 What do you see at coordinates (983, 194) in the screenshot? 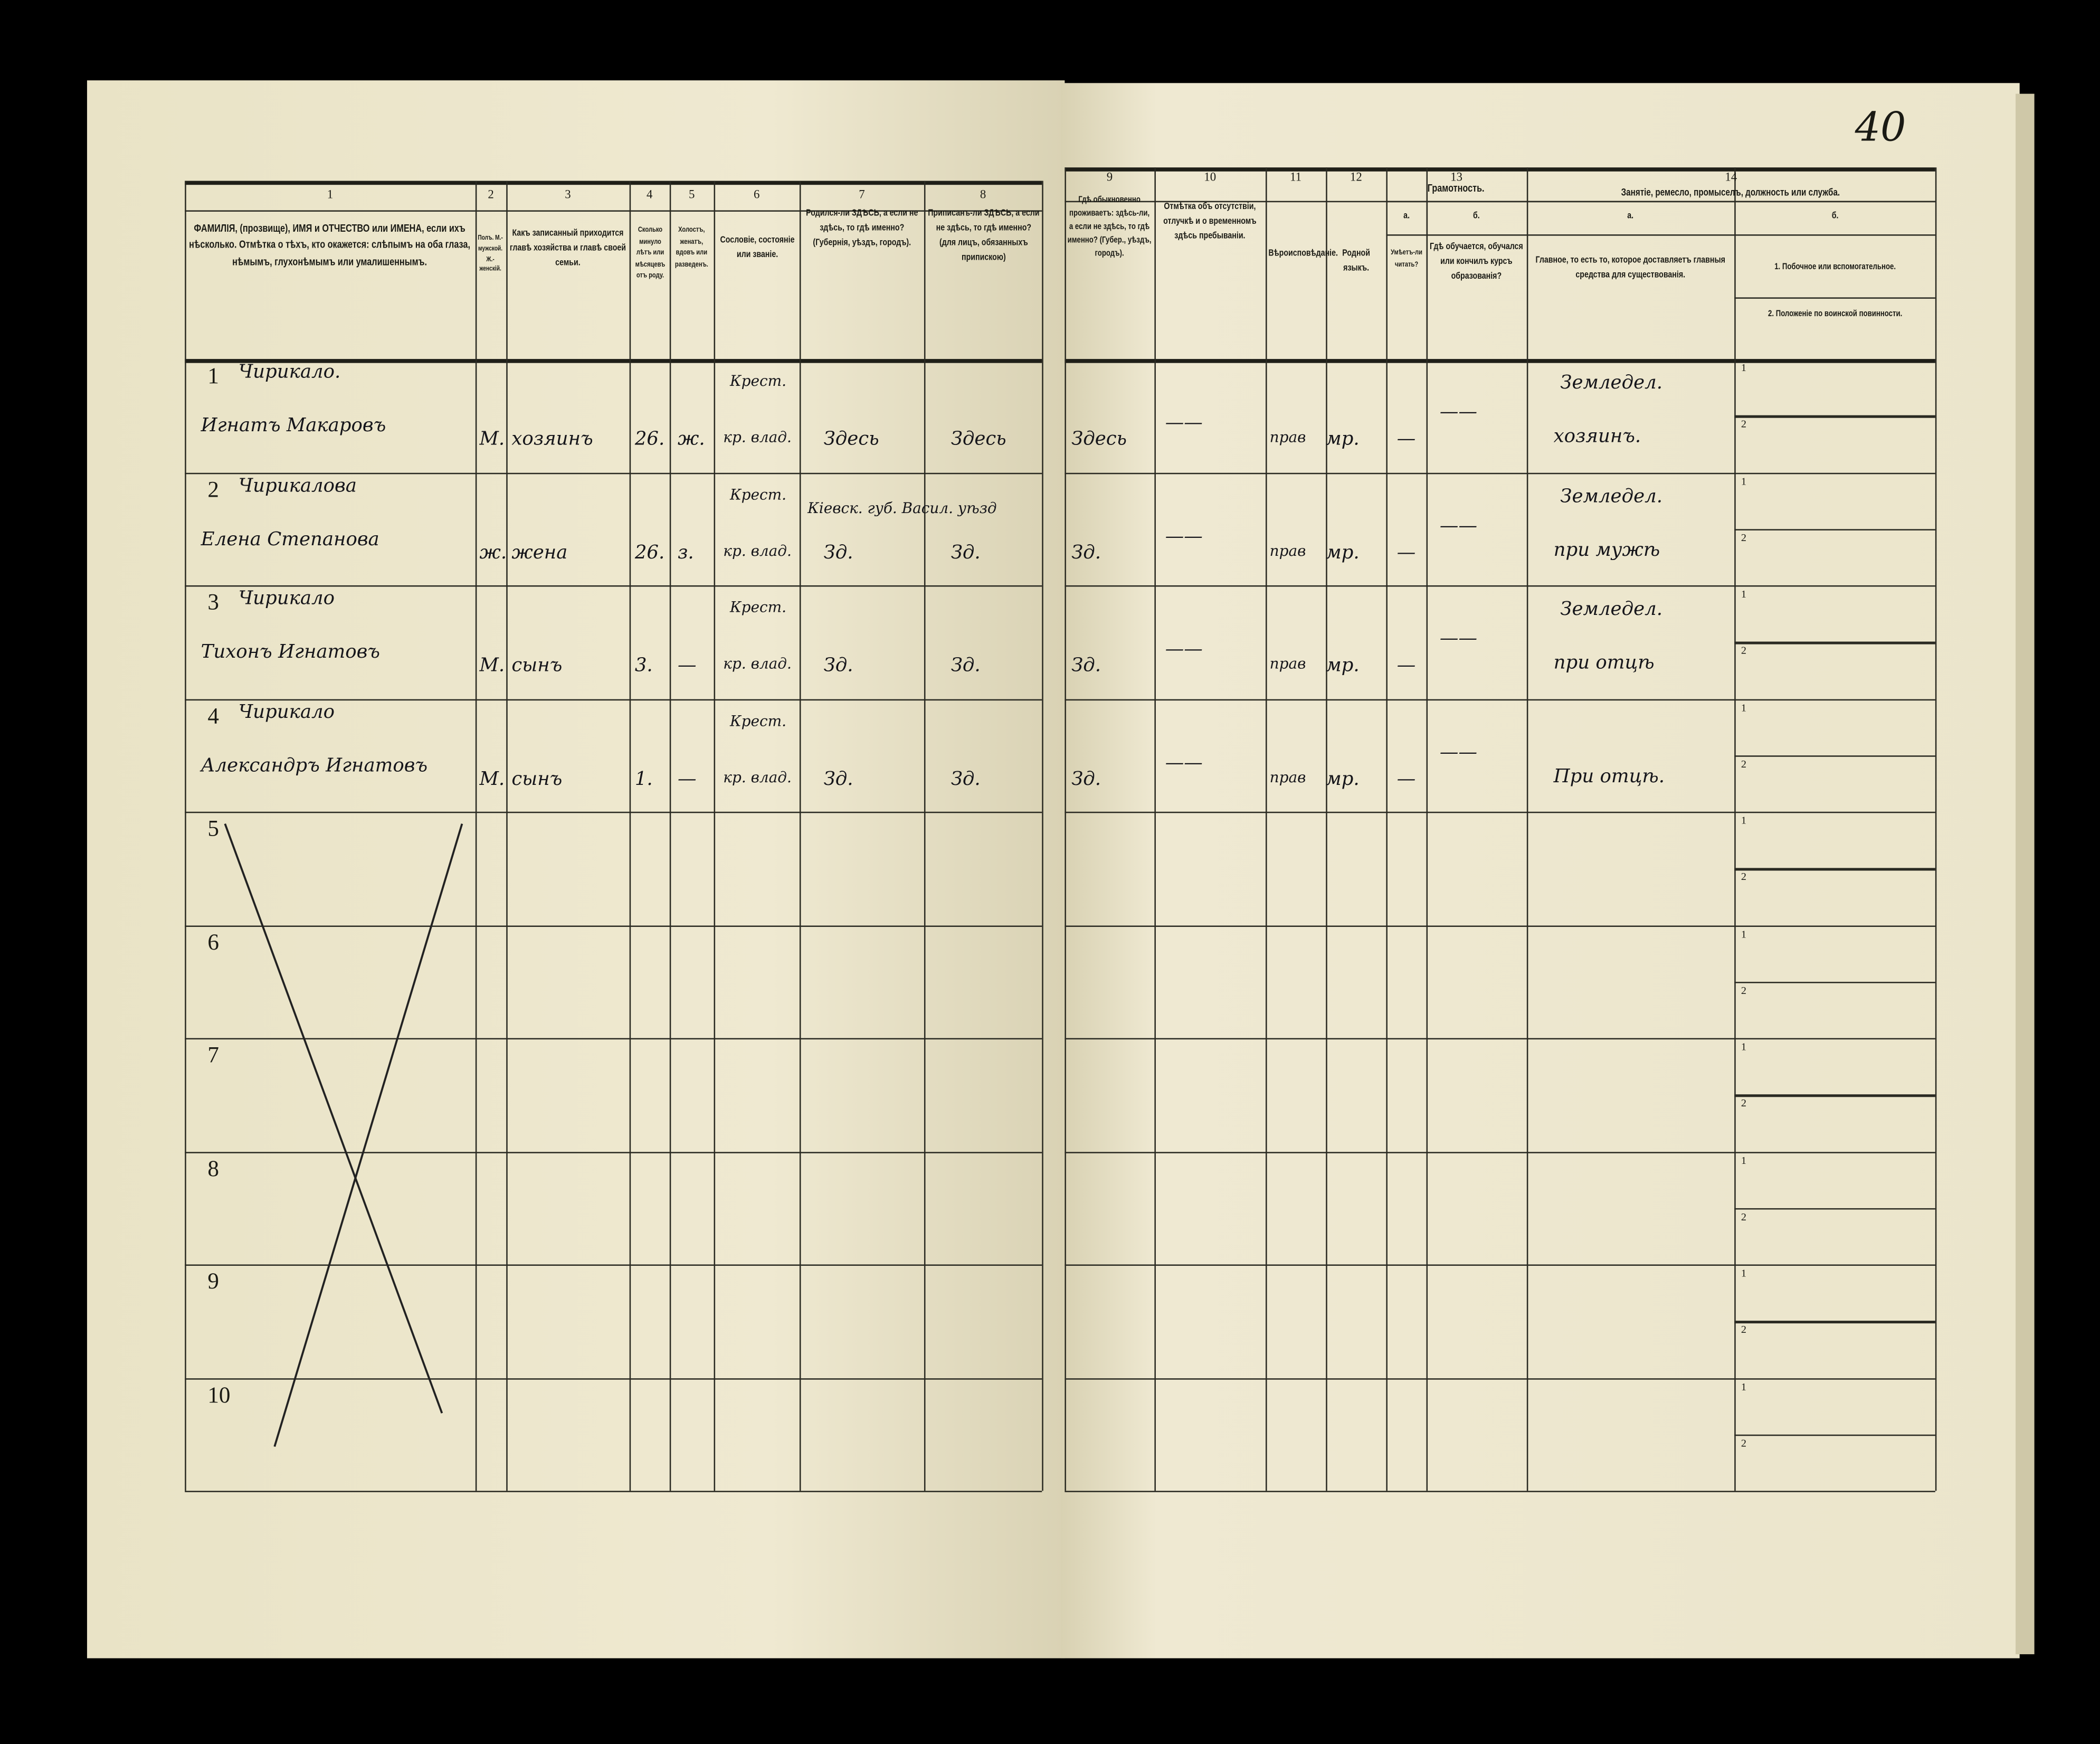
I see `column-number: 8` at bounding box center [983, 194].